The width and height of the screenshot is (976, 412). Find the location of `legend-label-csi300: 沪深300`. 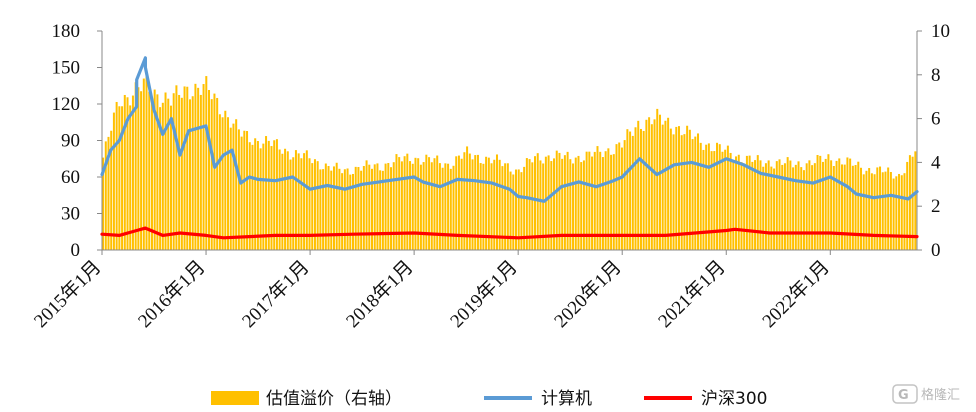

legend-label-csi300: 沪深300 is located at coordinates (734, 399).